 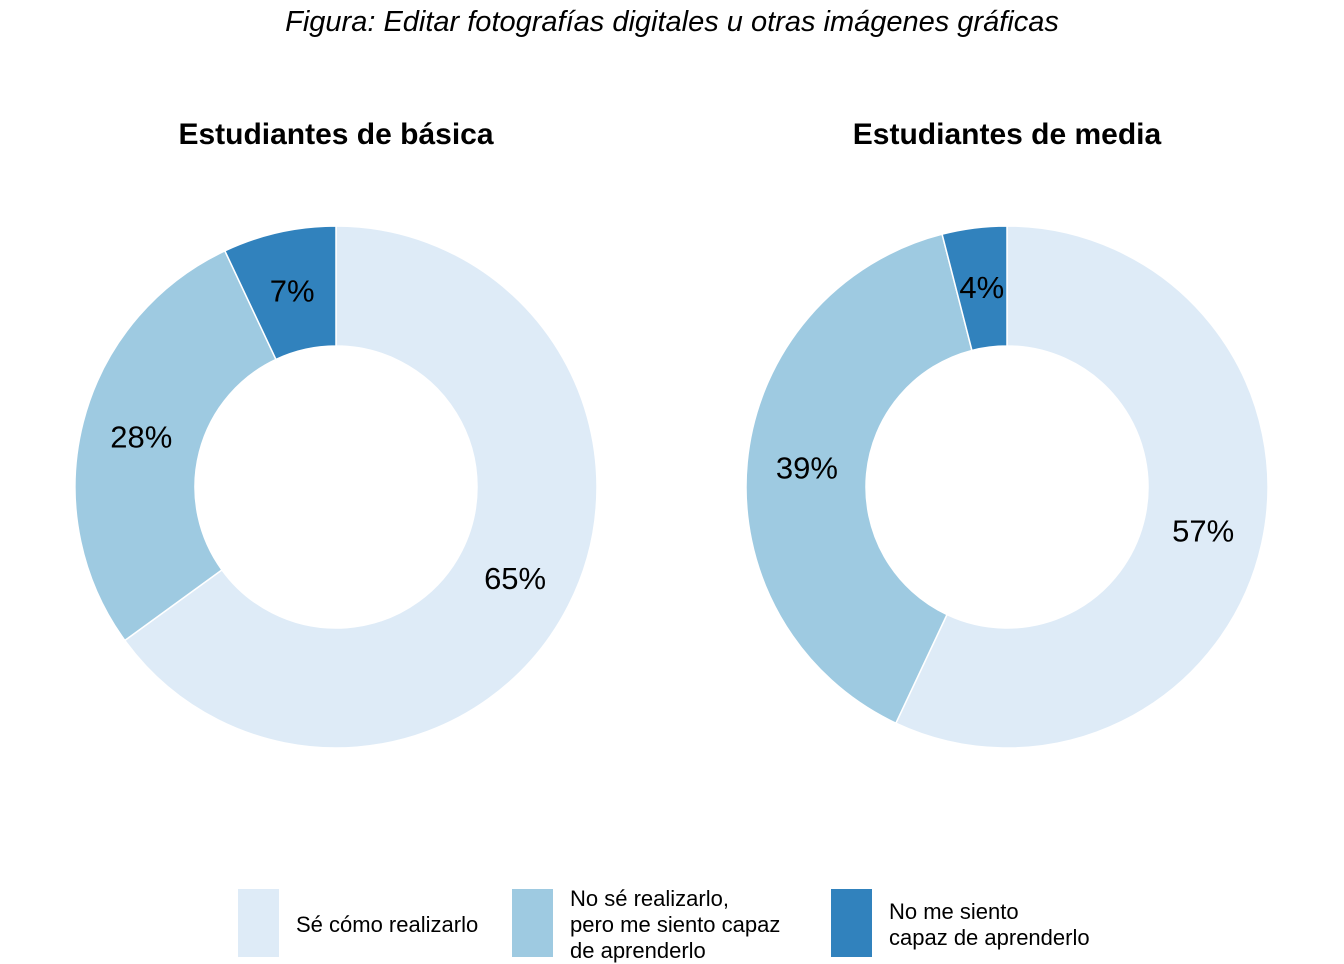 I want to click on slice-basica-no-se-realizarlo-pero-me, so click(x=175, y=445).